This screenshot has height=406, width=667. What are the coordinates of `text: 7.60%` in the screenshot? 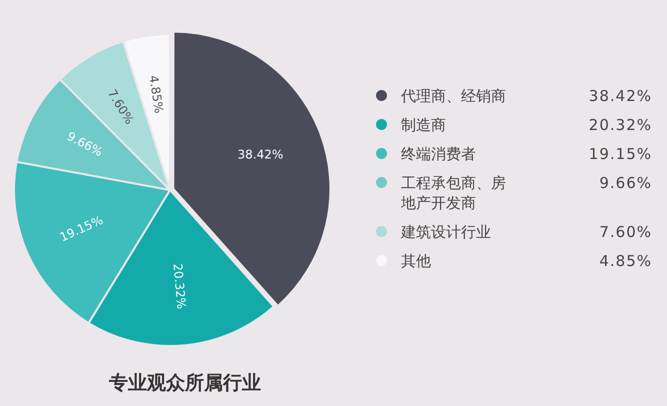 It's located at (625, 232).